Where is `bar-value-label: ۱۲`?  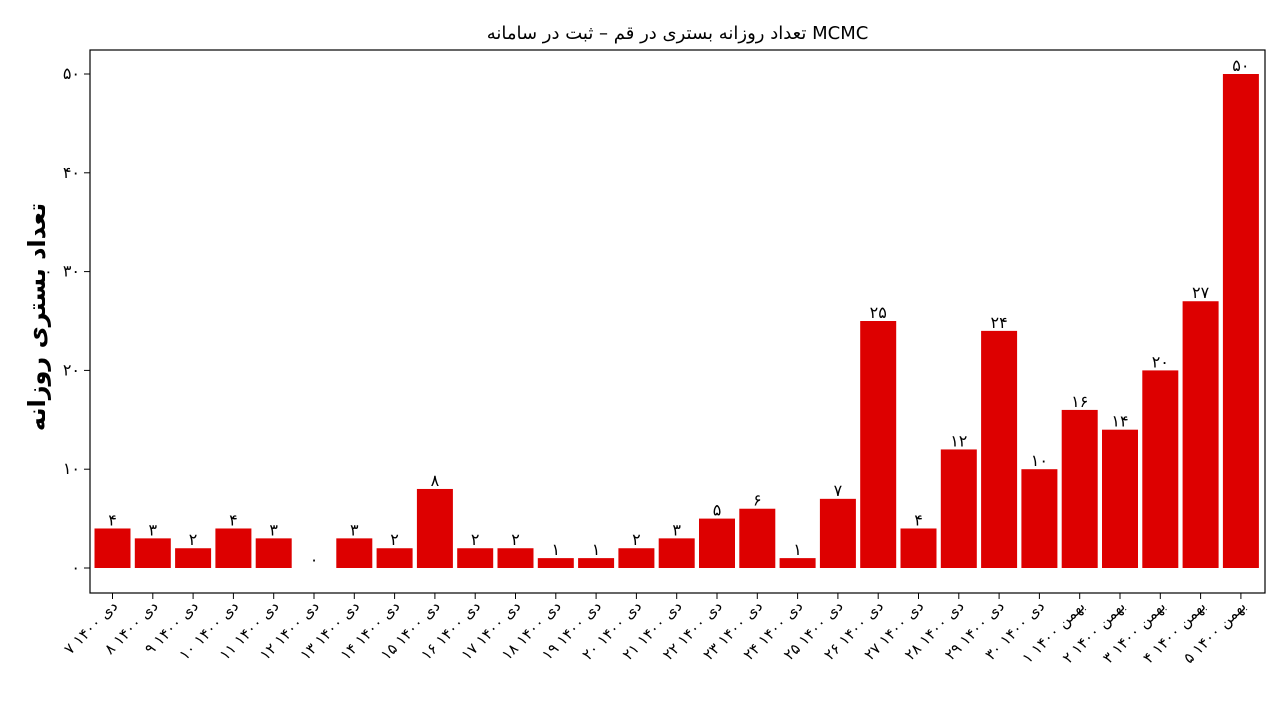
bar-value-label: ۱۲ is located at coordinates (958, 440).